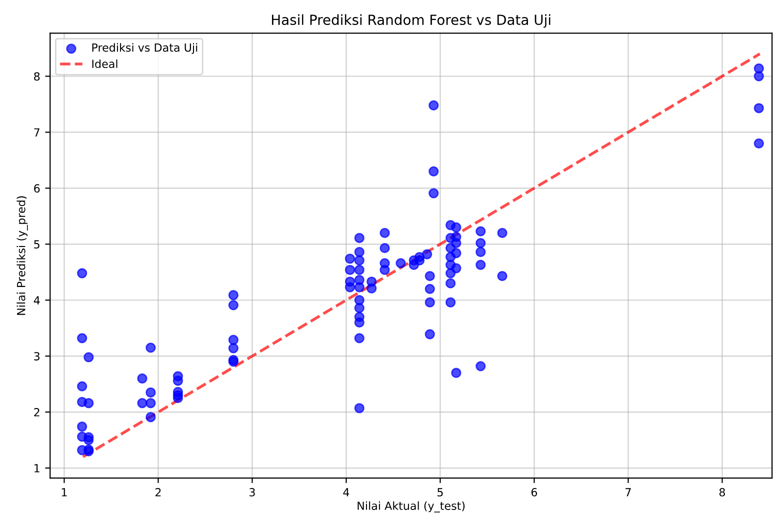 The height and width of the screenshot is (518, 783). Describe the element at coordinates (534, 492) in the screenshot. I see `x-tick-label: 6` at that location.